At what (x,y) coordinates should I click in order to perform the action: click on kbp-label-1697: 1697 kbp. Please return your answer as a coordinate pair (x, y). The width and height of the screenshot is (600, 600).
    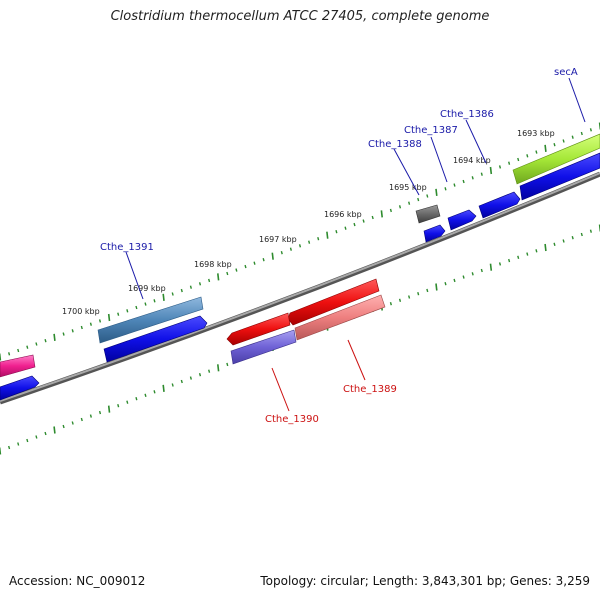
    Looking at the image, I should click on (278, 239).